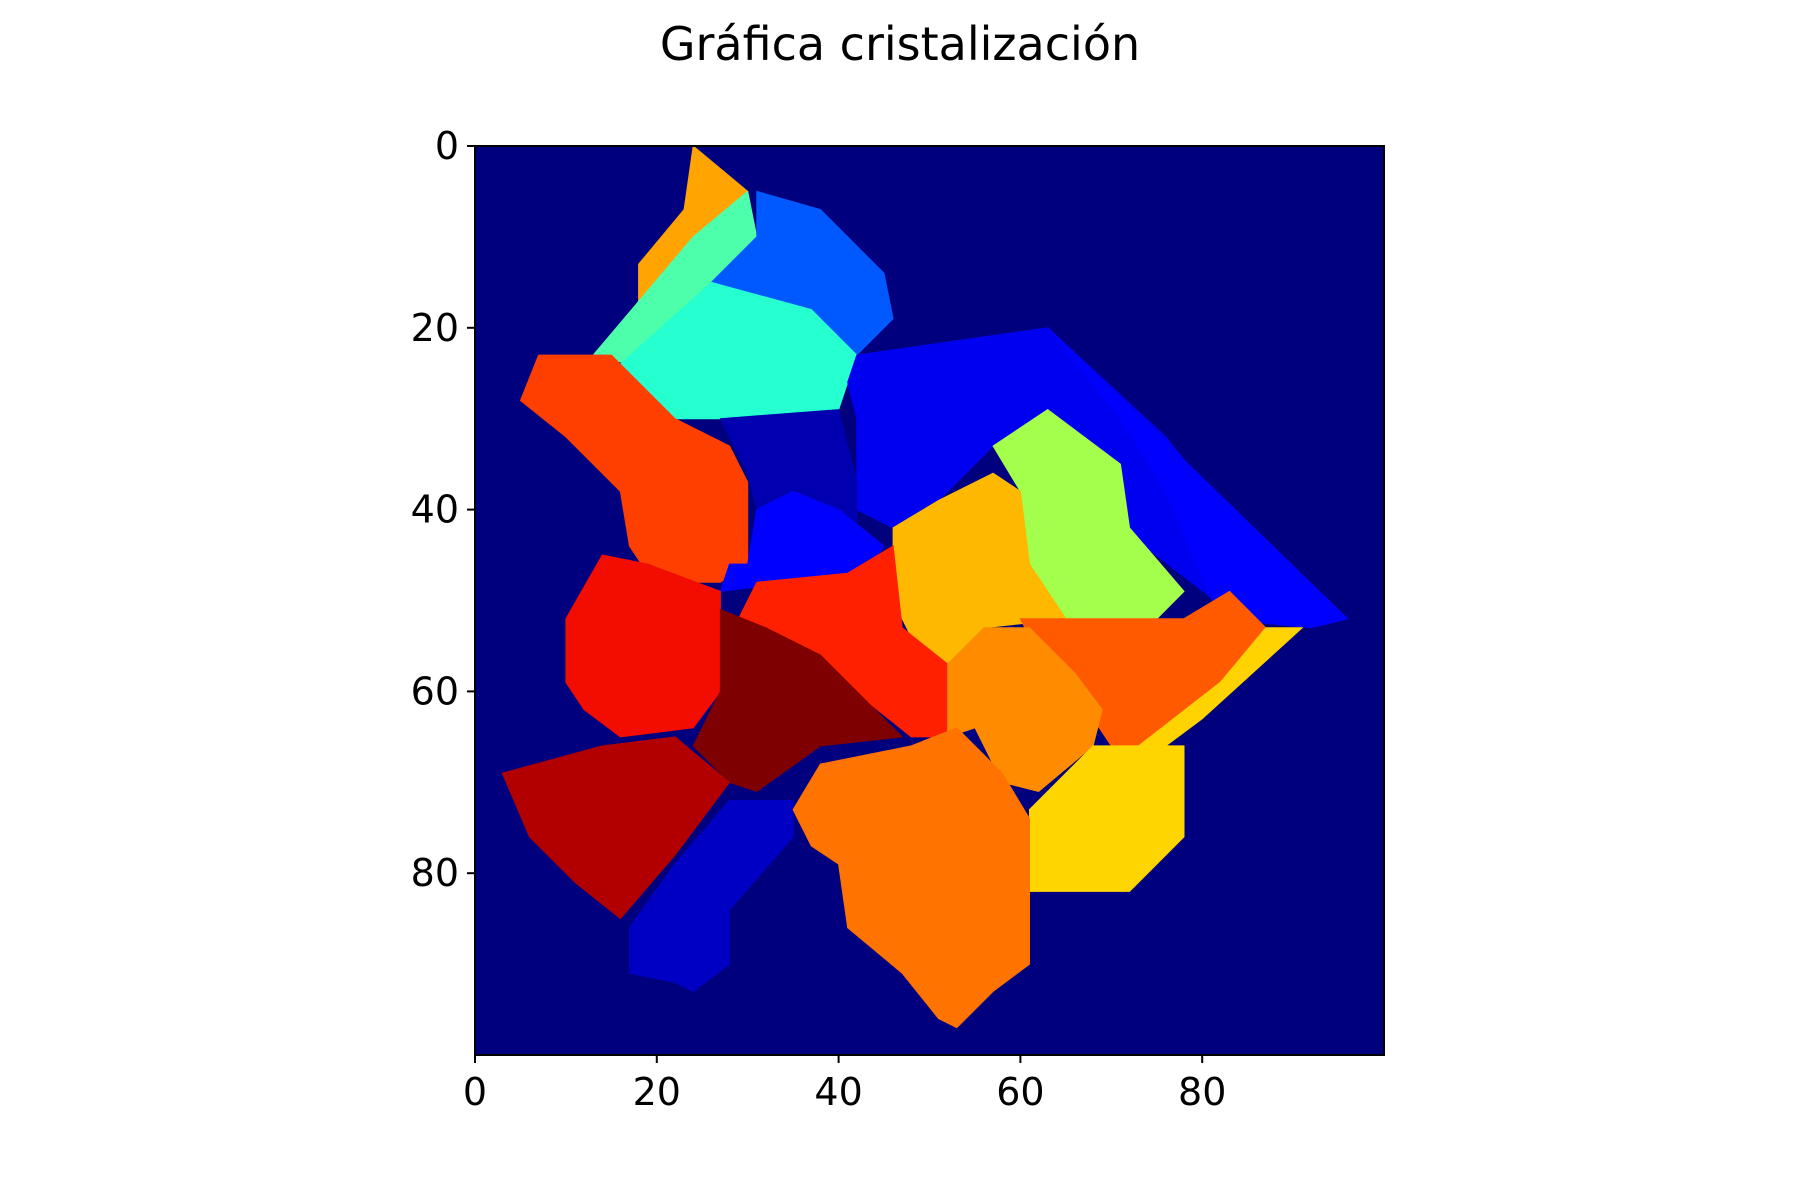  I want to click on y-tick-label: 60, so click(435, 691).